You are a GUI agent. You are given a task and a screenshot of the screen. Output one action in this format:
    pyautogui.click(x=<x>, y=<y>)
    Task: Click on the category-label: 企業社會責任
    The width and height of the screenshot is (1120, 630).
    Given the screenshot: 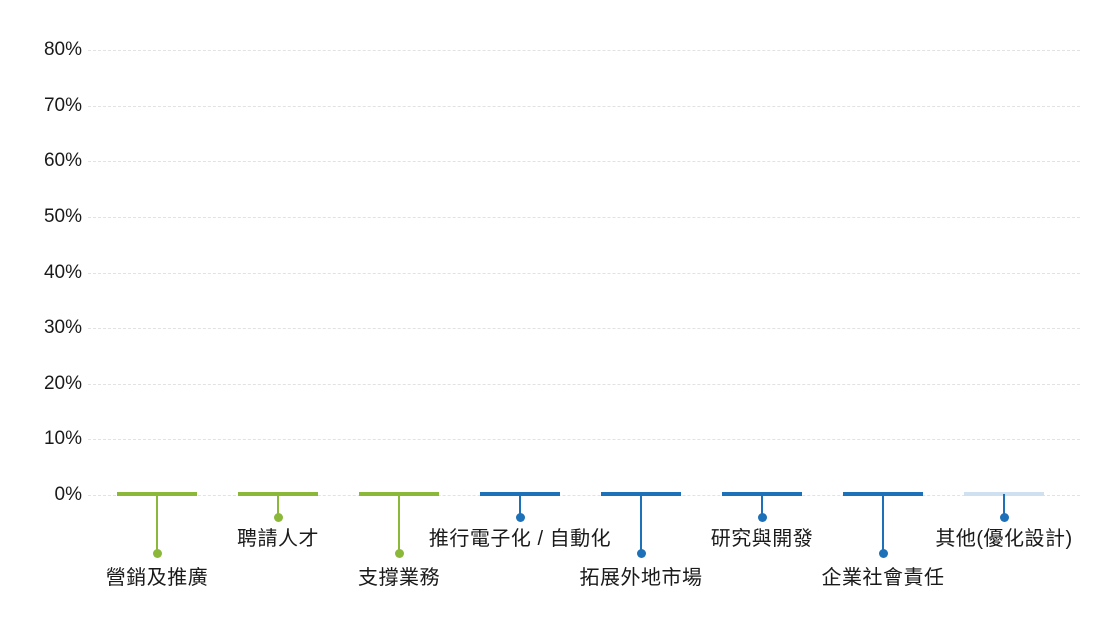 What is the action you would take?
    pyautogui.click(x=883, y=578)
    